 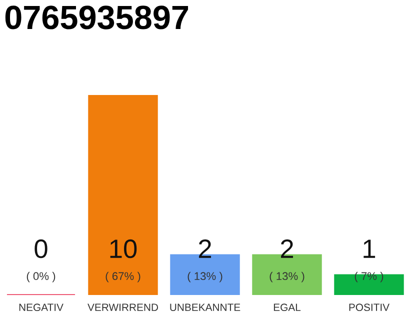 I want to click on data-label: 10 ( 67% ), so click(x=123, y=260).